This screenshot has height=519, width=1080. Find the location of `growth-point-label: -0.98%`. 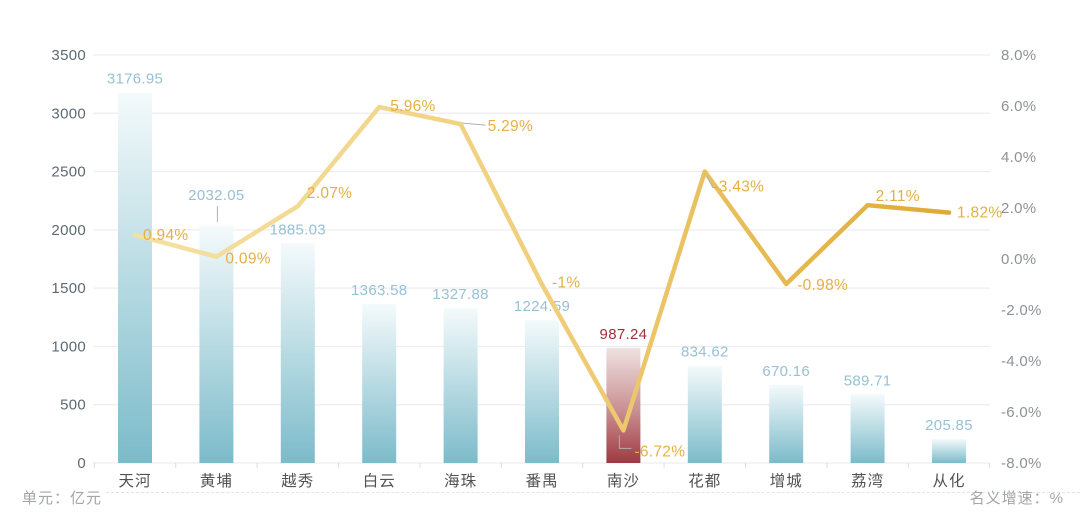

growth-point-label: -0.98% is located at coordinates (822, 285).